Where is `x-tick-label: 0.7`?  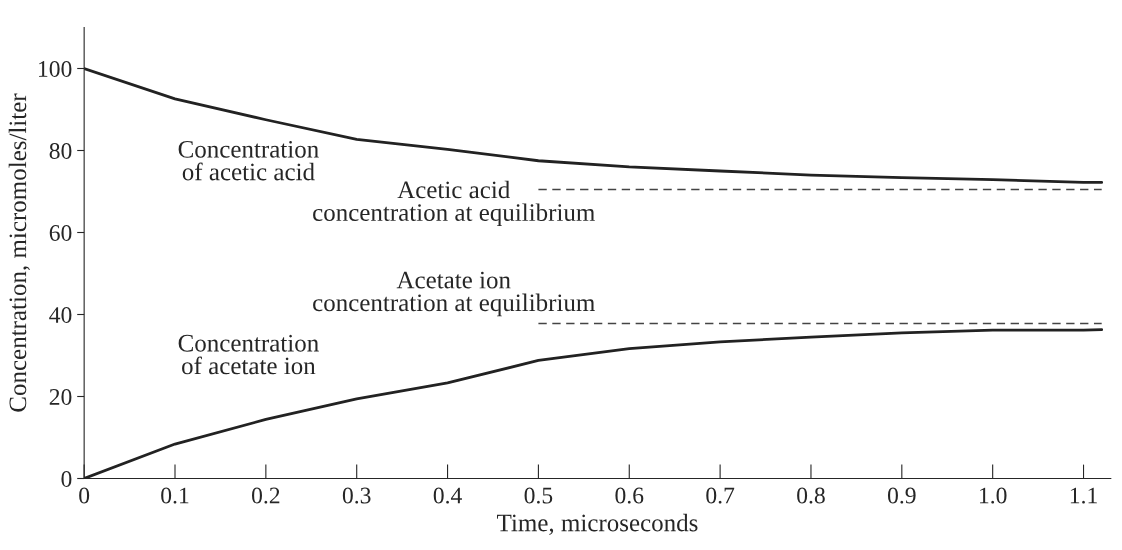 x-tick-label: 0.7 is located at coordinates (720, 495).